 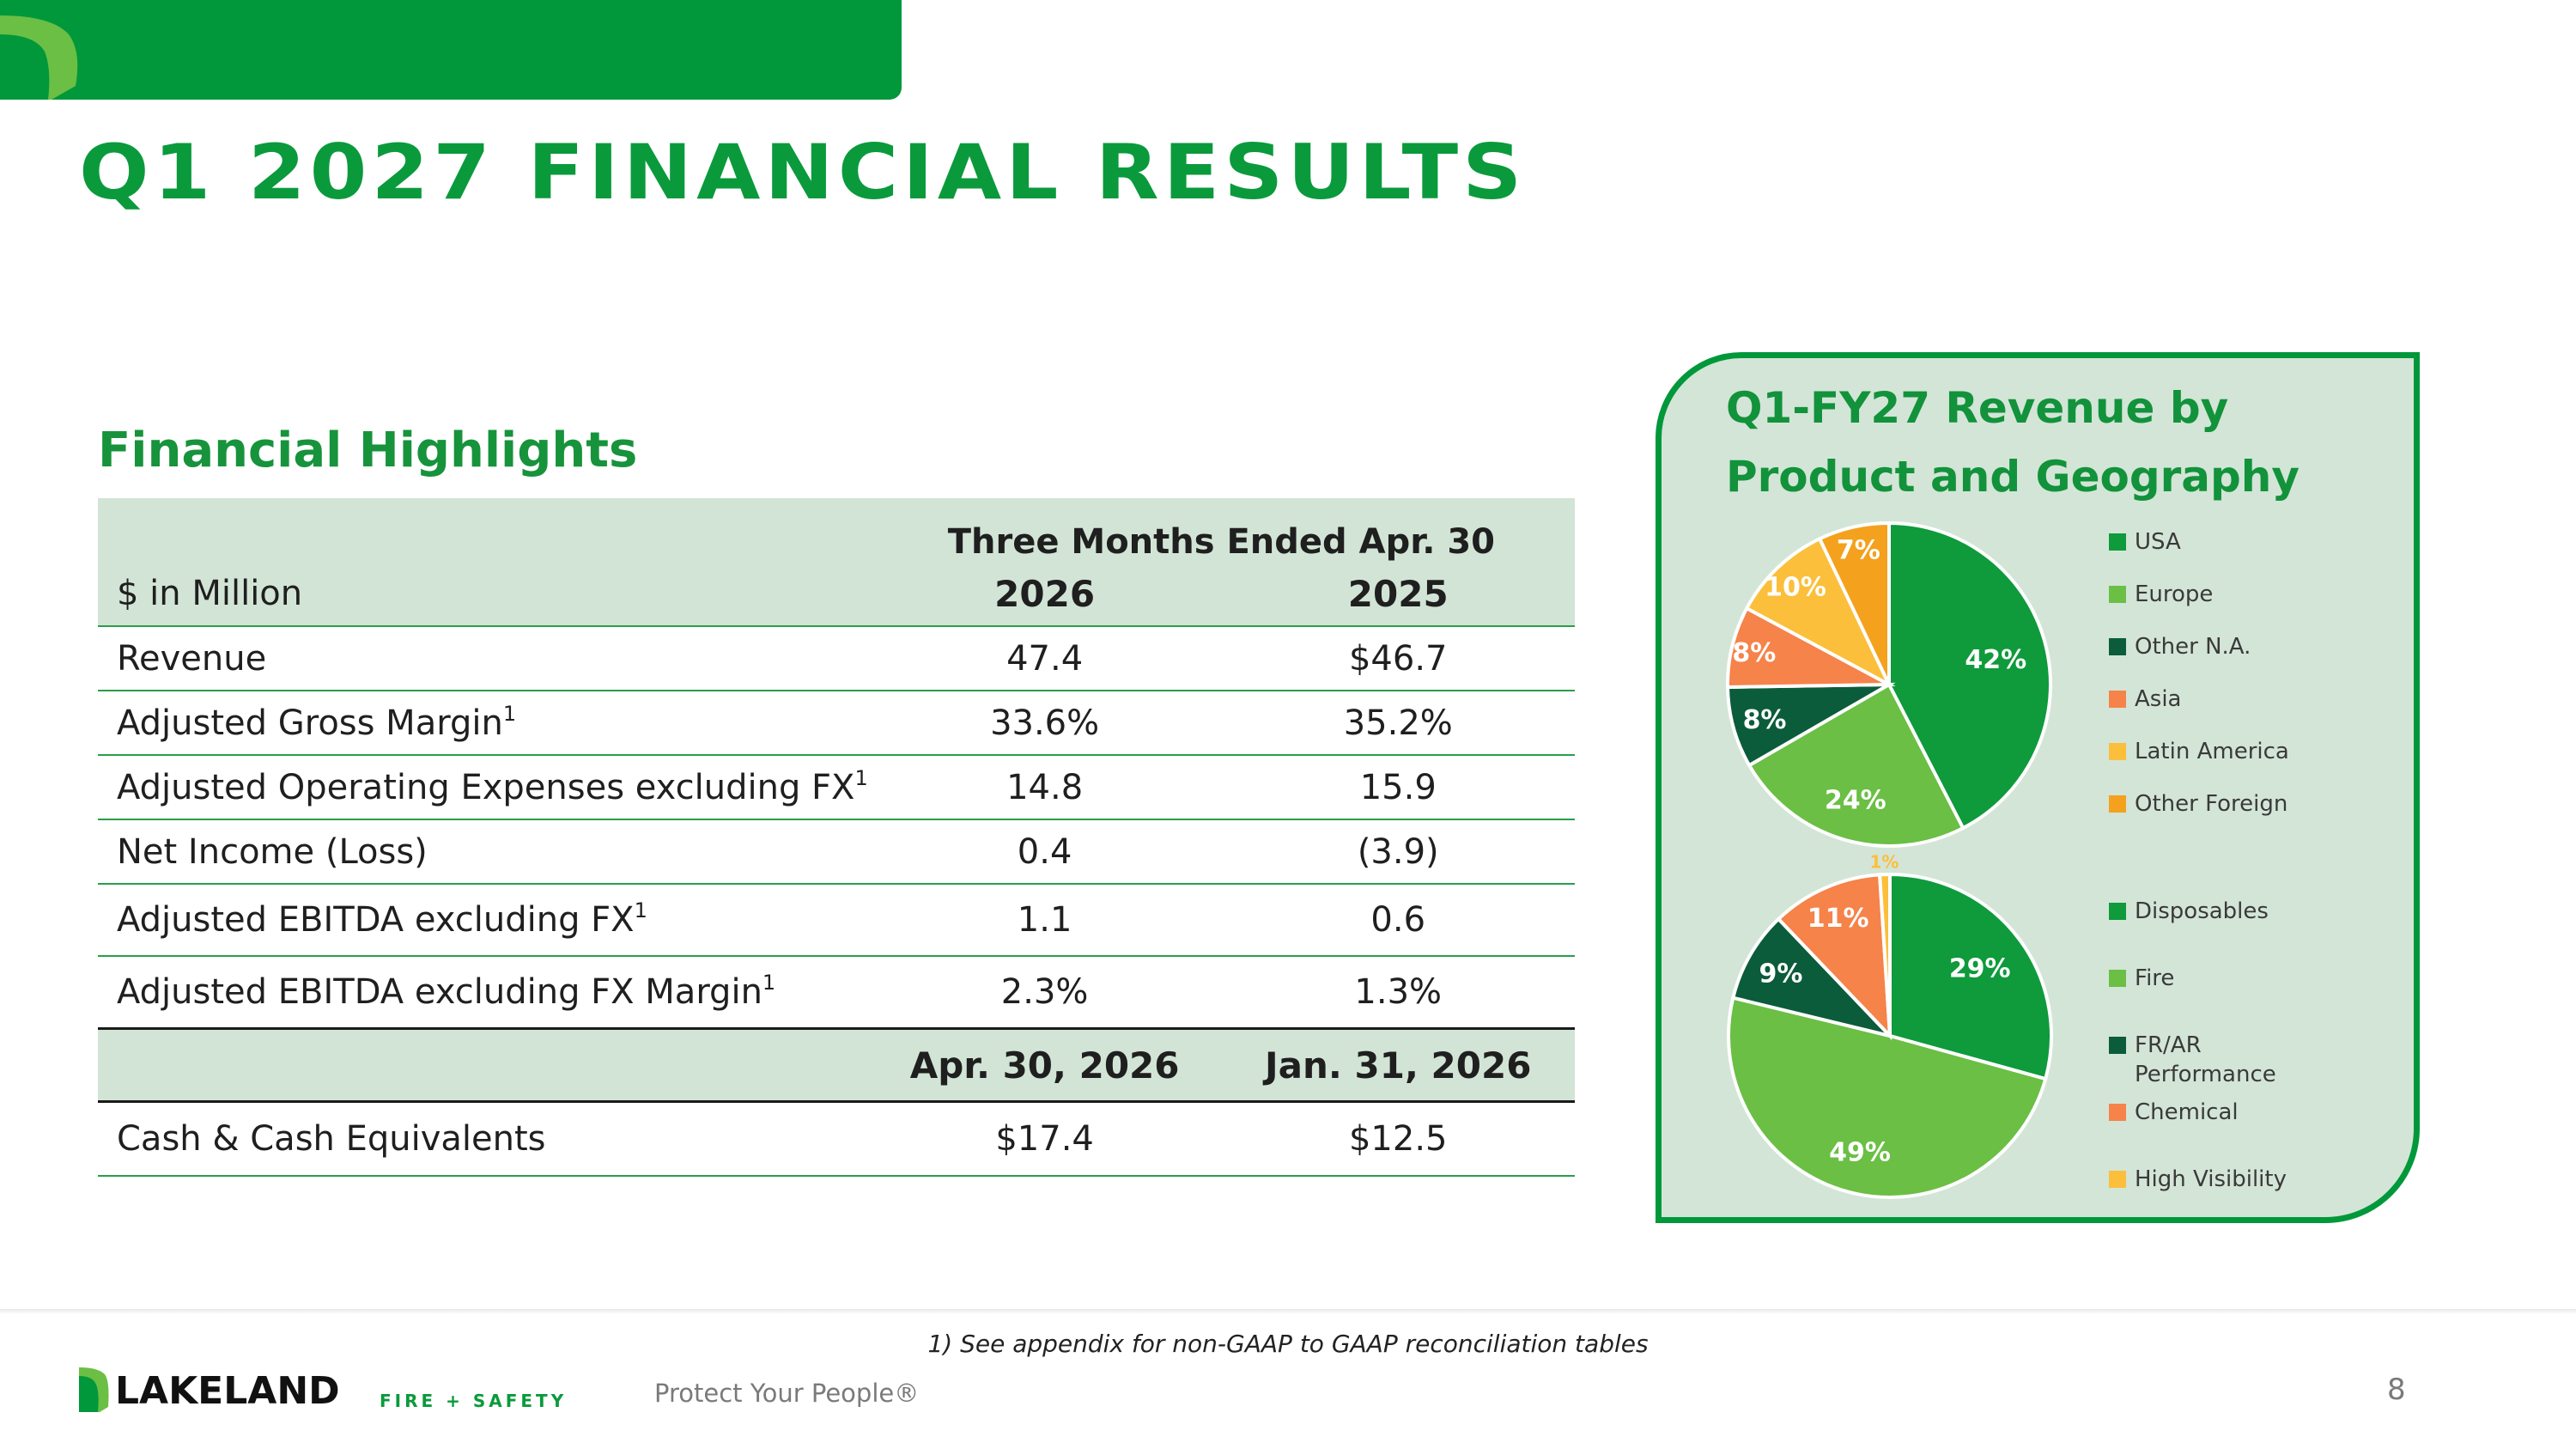 I want to click on table-row: Cash & Cash Equivalents $17.4 $12.5, so click(x=836, y=1139).